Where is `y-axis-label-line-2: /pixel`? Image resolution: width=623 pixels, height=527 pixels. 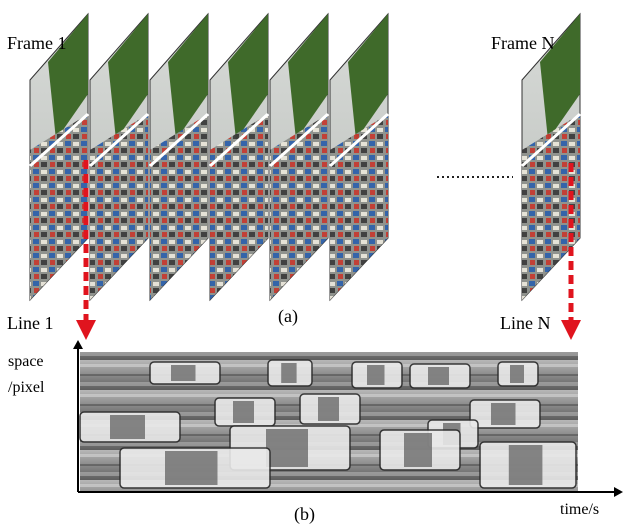 y-axis-label-line-2: /pixel is located at coordinates (26, 387).